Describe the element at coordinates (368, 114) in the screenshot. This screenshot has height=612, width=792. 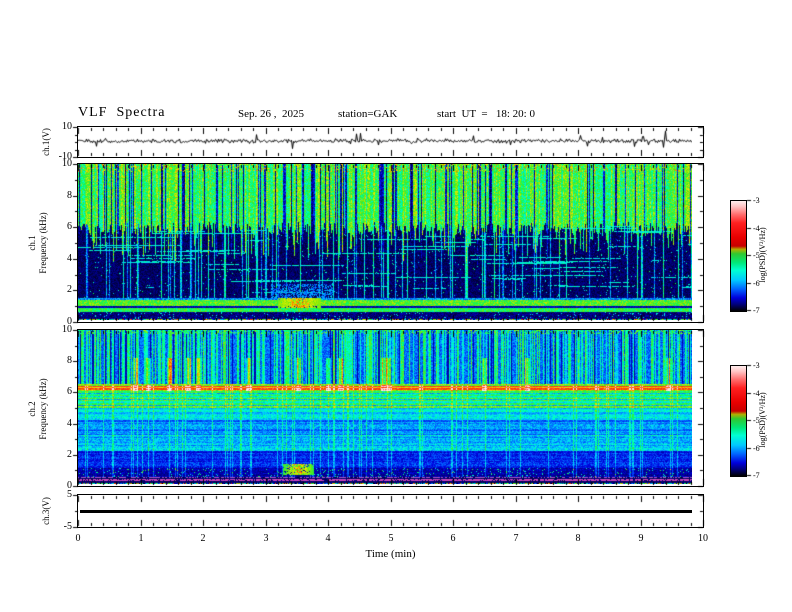
I see `station-label: station=GAK` at that location.